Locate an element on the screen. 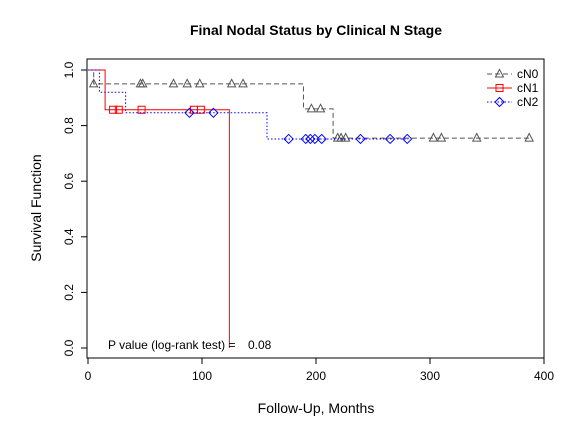 Image resolution: width=576 pixels, height=432 pixels. series-cn0 is located at coordinates (311, 105).